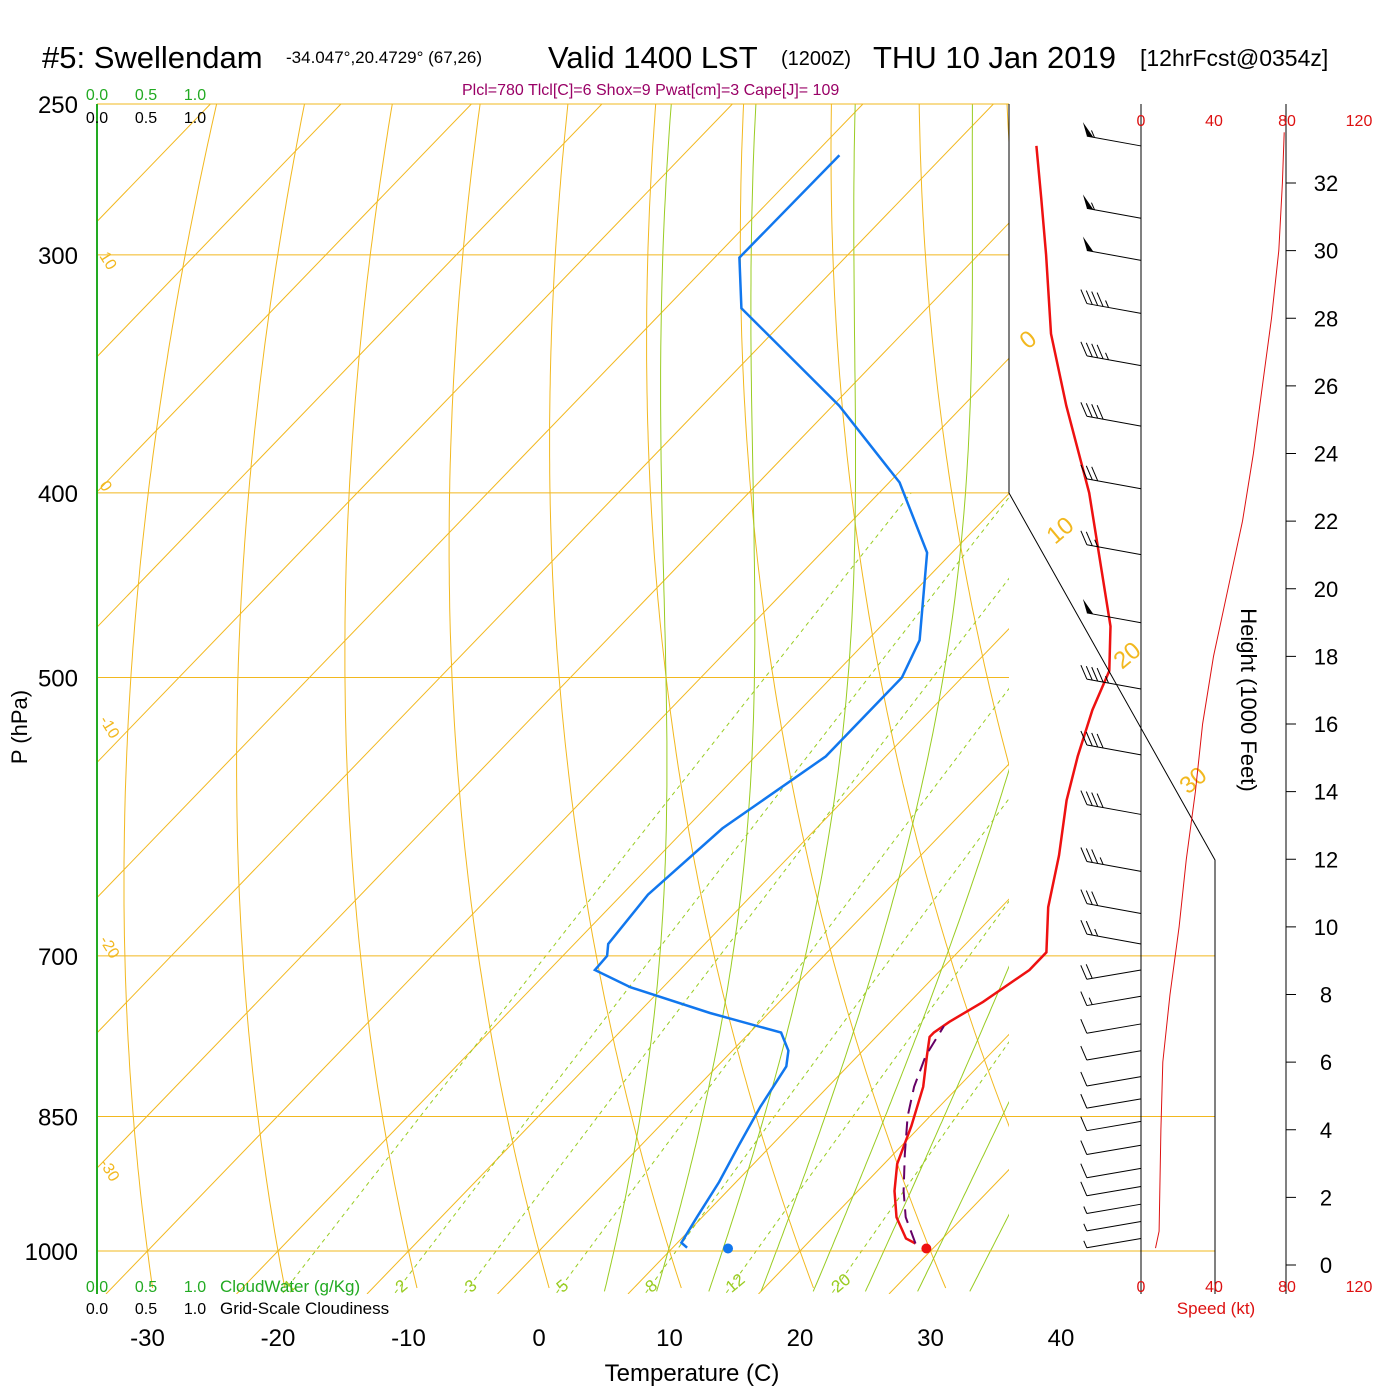 The height and width of the screenshot is (1400, 1400). Describe the element at coordinates (1326, 1130) in the screenshot. I see `height-tick-label: 4` at that location.